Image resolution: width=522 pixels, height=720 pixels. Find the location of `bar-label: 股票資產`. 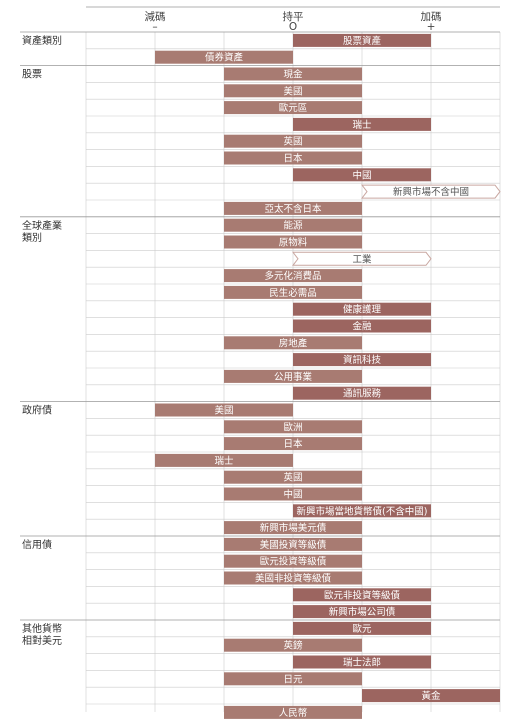

bar-label: 股票資產 is located at coordinates (362, 41).